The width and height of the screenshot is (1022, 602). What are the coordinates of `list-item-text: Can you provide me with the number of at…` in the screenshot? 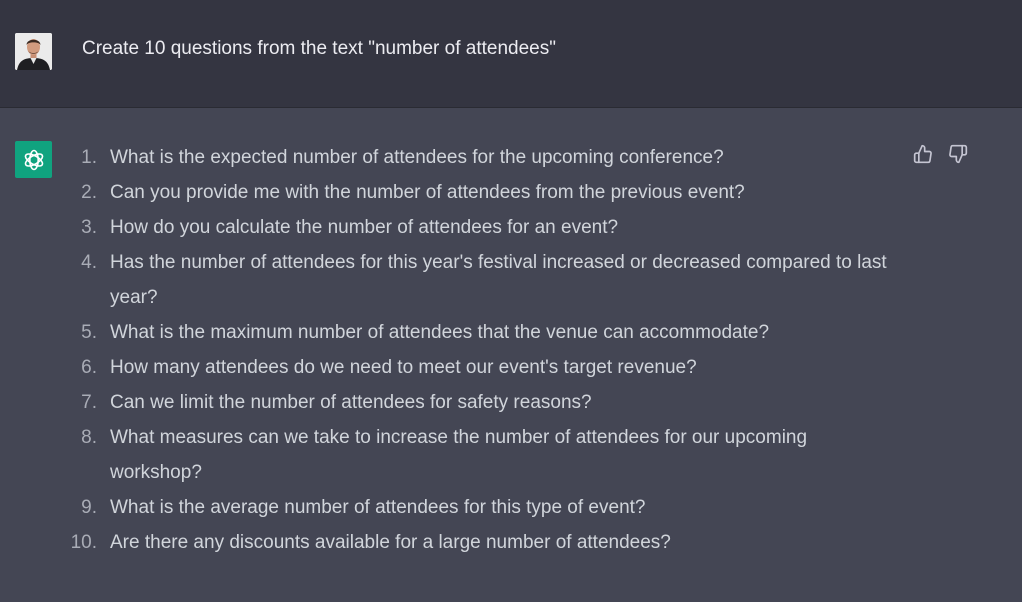 It's located at (427, 192).